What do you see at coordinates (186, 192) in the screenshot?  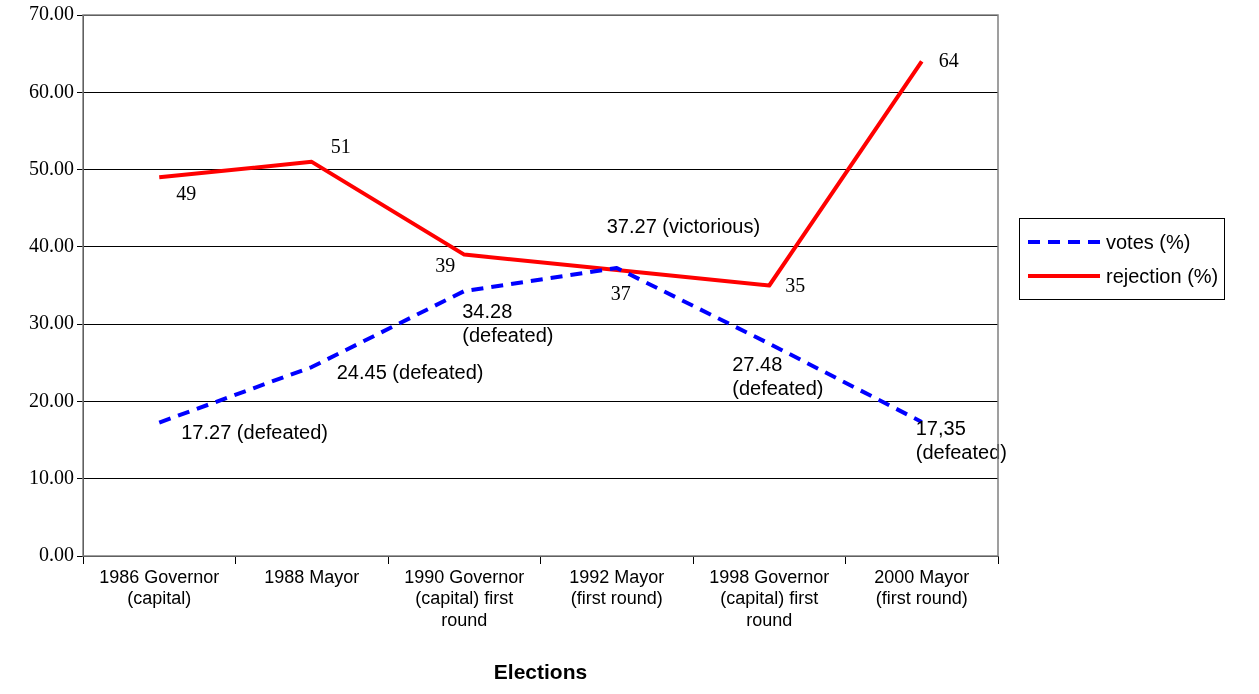 I see `data-label: 49` at bounding box center [186, 192].